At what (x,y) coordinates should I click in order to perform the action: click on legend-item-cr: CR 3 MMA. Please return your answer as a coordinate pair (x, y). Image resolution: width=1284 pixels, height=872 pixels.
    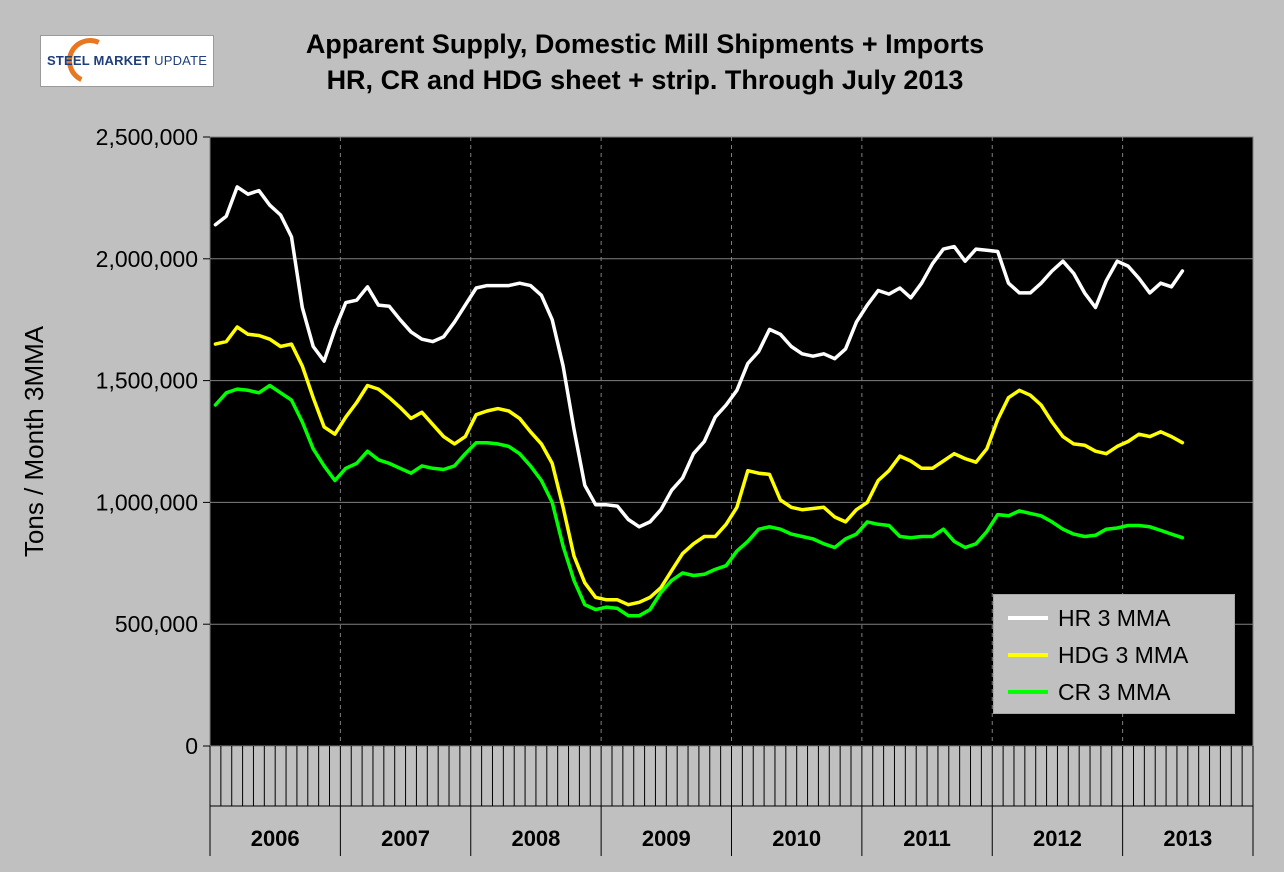
    Looking at the image, I should click on (1089, 692).